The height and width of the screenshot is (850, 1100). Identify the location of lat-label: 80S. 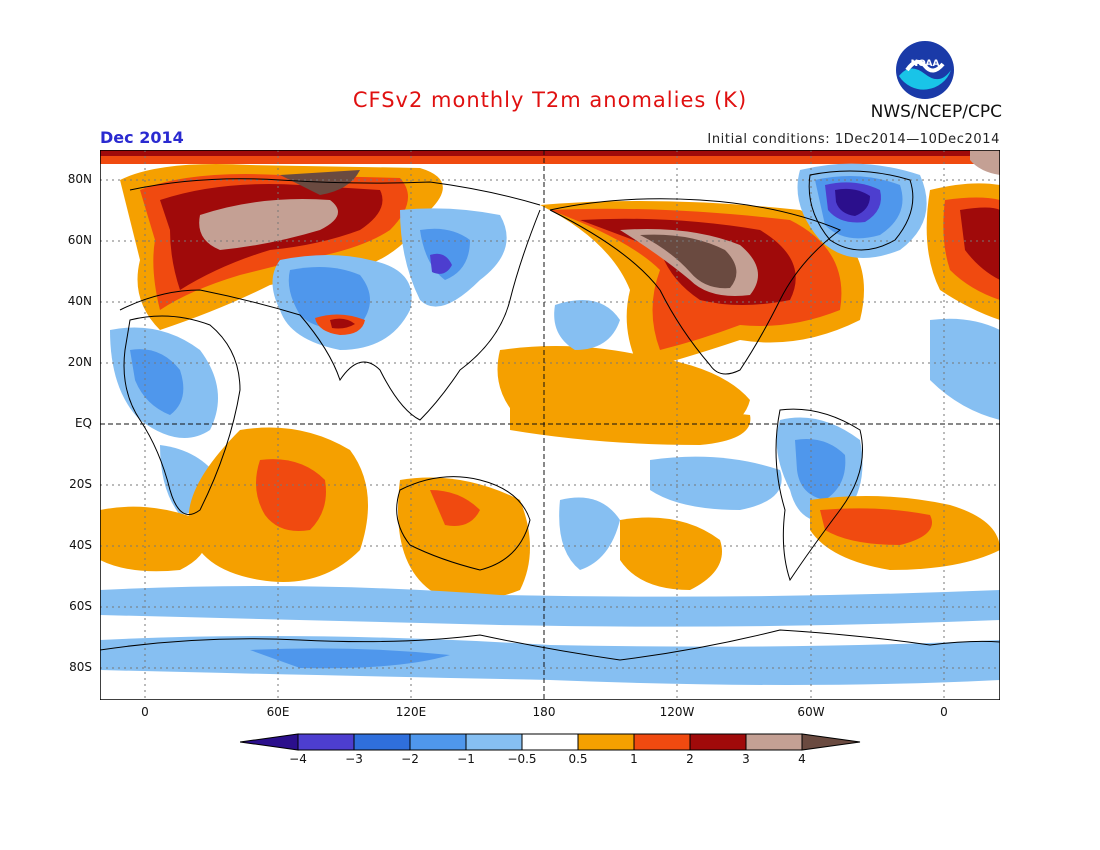
(80, 667).